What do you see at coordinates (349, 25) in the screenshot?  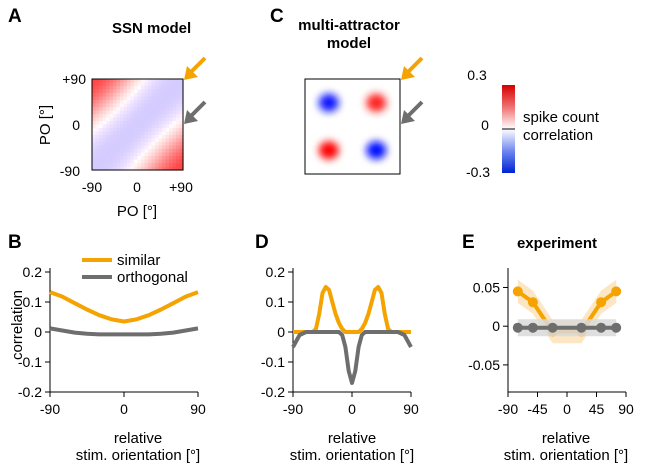 I see `panel-c-title-line1: multi-attractor` at bounding box center [349, 25].